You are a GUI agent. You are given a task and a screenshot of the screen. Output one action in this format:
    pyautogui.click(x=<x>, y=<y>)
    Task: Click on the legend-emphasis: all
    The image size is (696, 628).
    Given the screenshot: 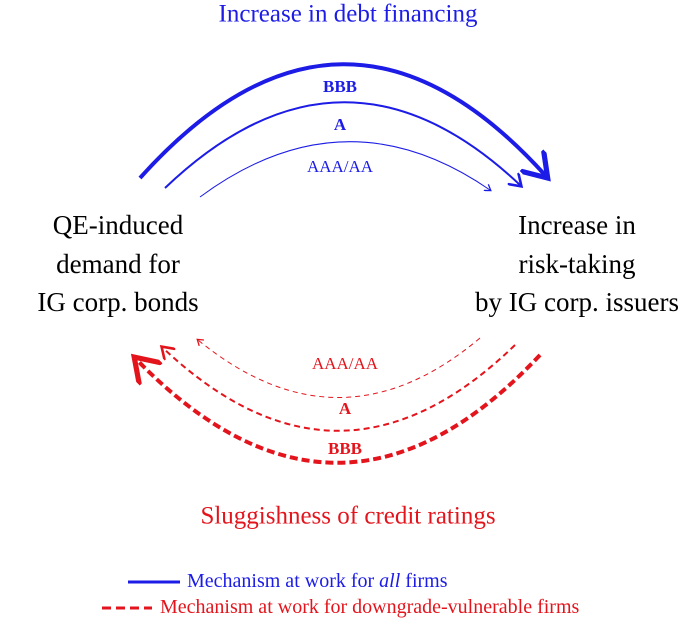 What is the action you would take?
    pyautogui.click(x=390, y=581)
    